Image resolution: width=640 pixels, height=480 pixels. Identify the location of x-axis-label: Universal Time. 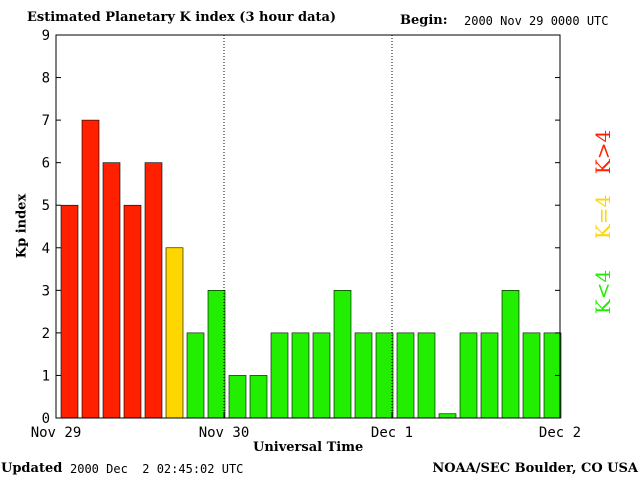
(308, 447).